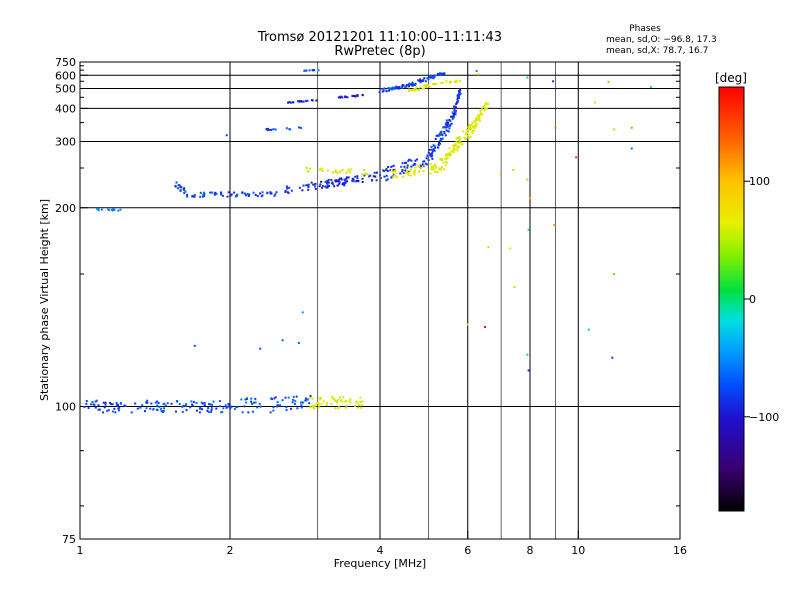 The height and width of the screenshot is (600, 800). What do you see at coordinates (65, 208) in the screenshot?
I see `y-tick-label: 200` at bounding box center [65, 208].